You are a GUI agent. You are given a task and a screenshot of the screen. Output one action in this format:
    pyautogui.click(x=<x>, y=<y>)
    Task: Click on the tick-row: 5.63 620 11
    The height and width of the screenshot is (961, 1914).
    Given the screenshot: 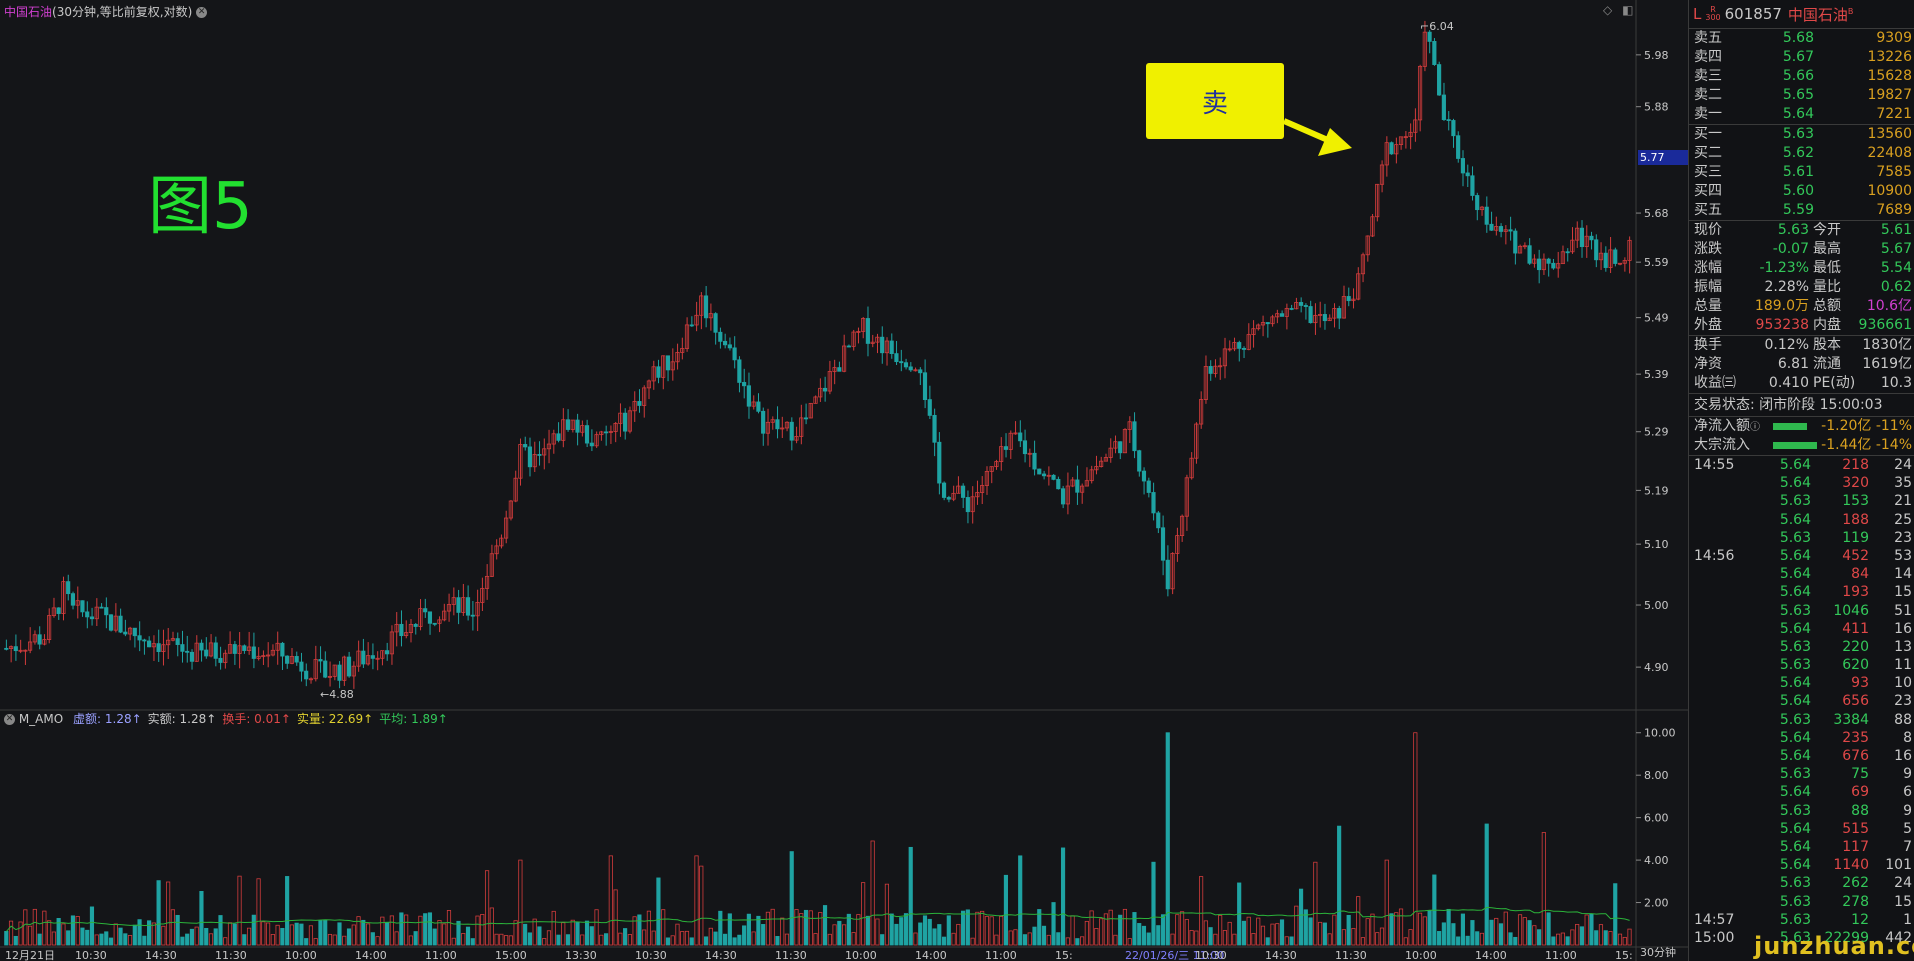 What is the action you would take?
    pyautogui.click(x=1845, y=665)
    